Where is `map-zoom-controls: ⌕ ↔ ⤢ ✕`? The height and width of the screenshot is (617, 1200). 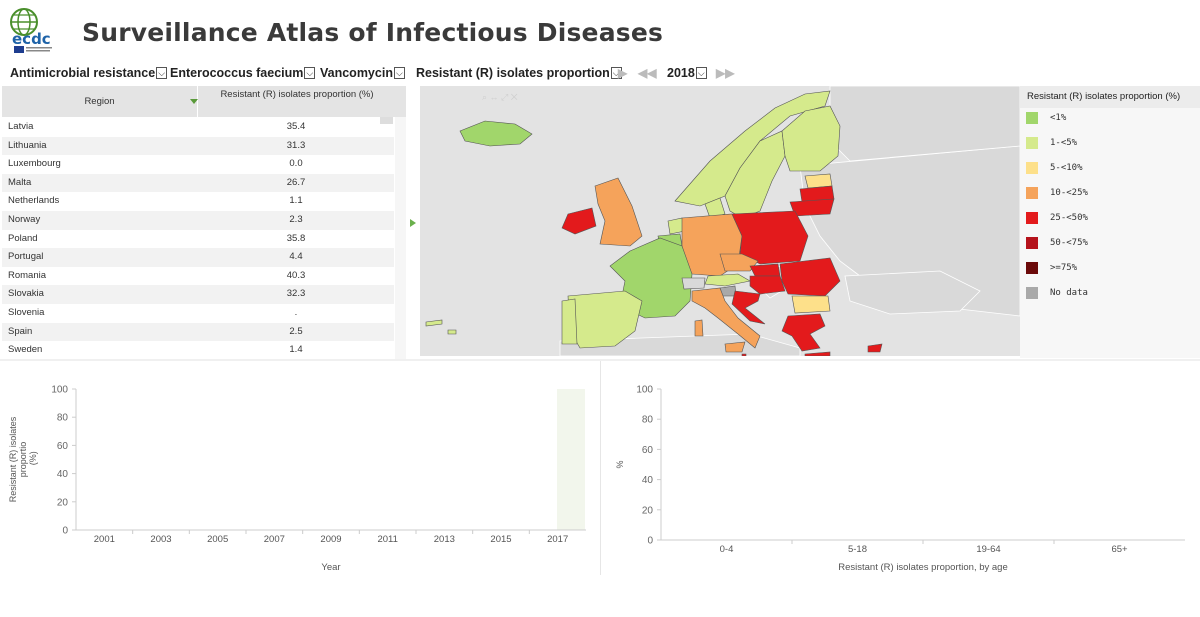 map-zoom-controls: ⌕ ↔ ⤢ ✕ is located at coordinates (500, 97).